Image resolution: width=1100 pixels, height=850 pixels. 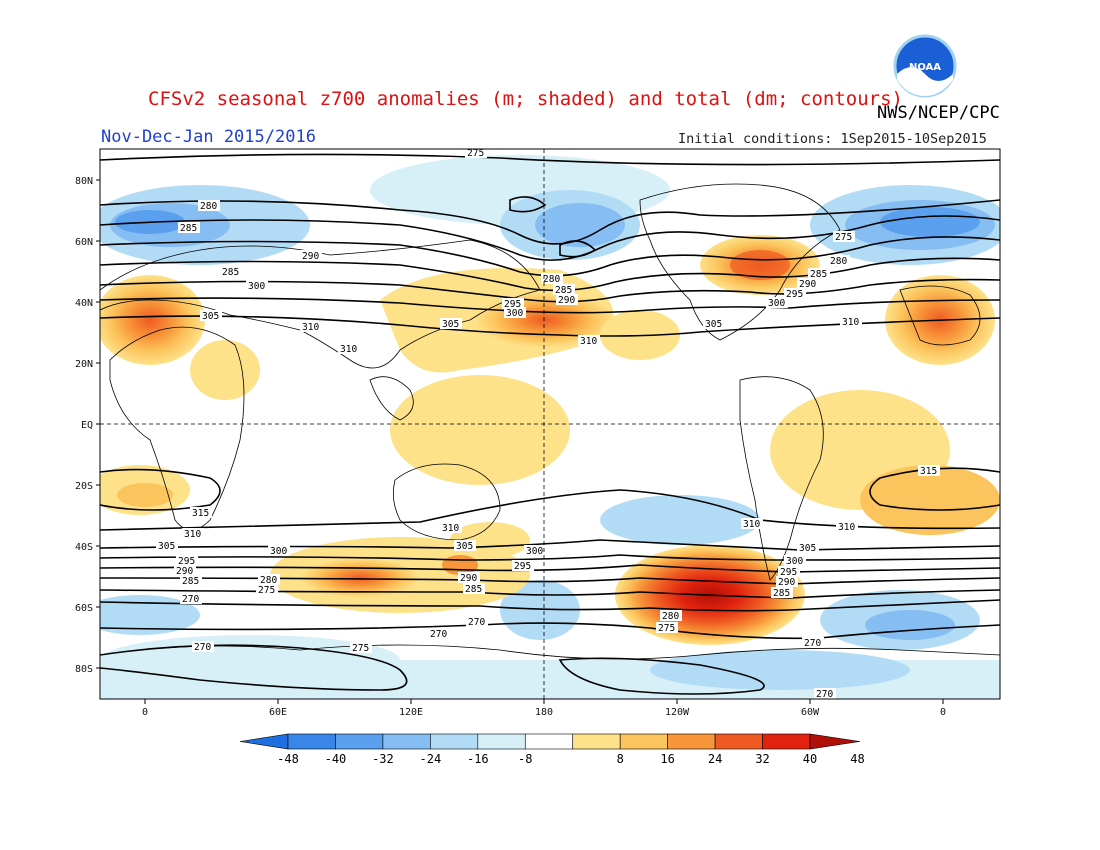 What do you see at coordinates (186, 561) in the screenshot?
I see `contour-label-295-south-w: 295` at bounding box center [186, 561].